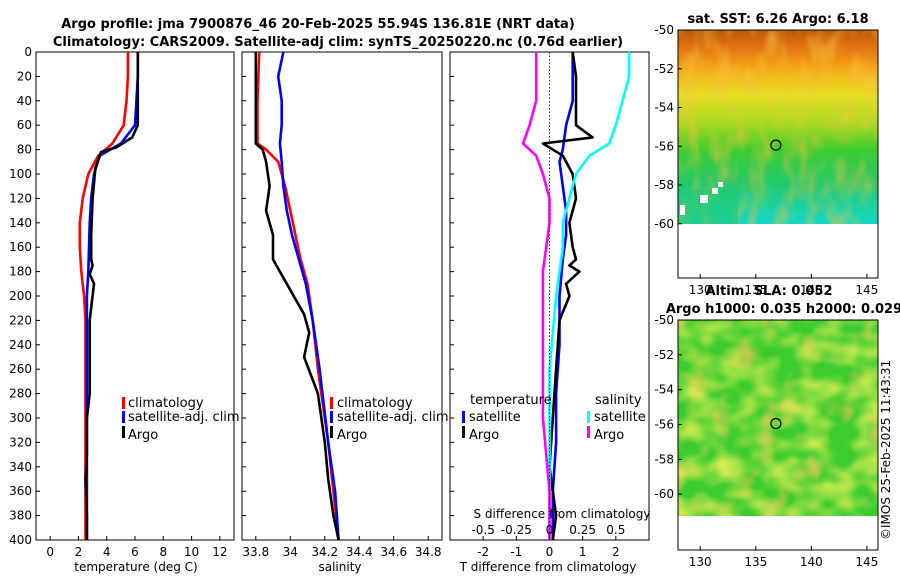  Describe the element at coordinates (20, 198) in the screenshot. I see `depth-tick-label: 120` at that location.